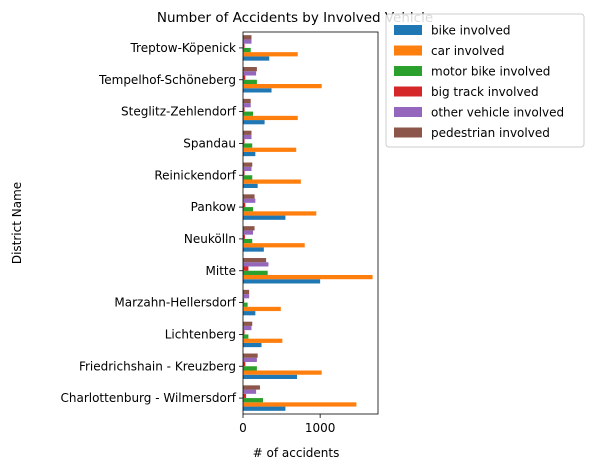  What do you see at coordinates (468, 51) in the screenshot?
I see `legend-label: car involved` at bounding box center [468, 51].